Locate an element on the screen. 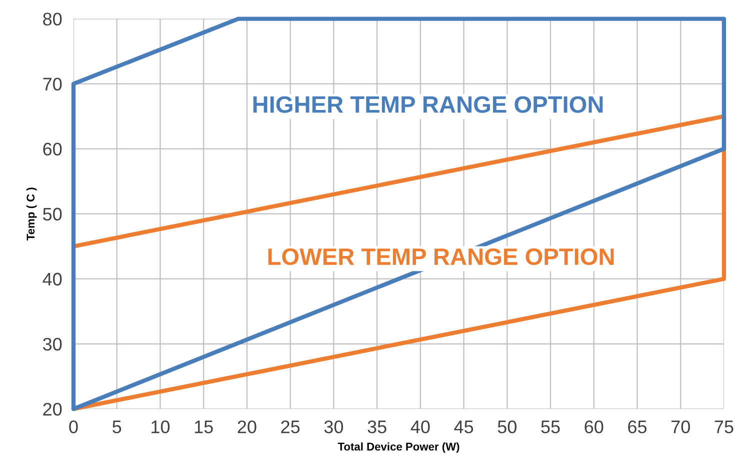 The height and width of the screenshot is (470, 735). x-tick-label: 60 is located at coordinates (594, 427).